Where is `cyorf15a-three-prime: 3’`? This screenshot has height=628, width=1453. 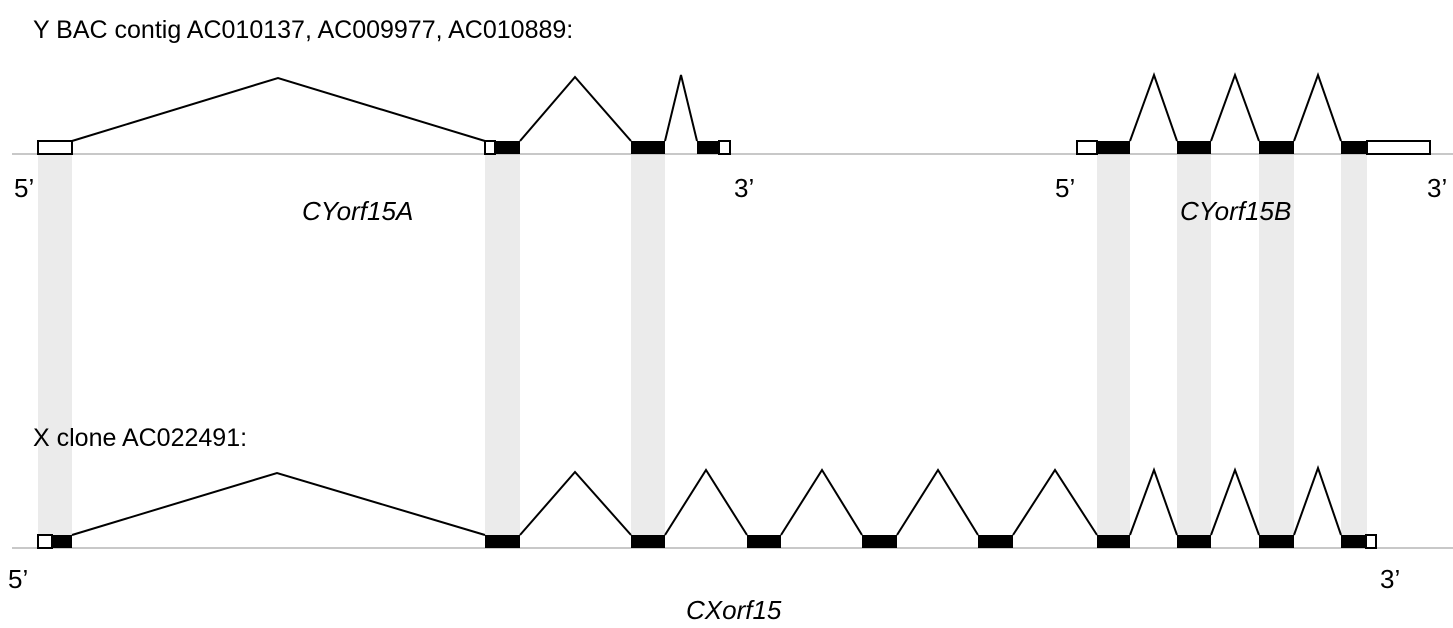
cyorf15a-three-prime: 3’ is located at coordinates (744, 188).